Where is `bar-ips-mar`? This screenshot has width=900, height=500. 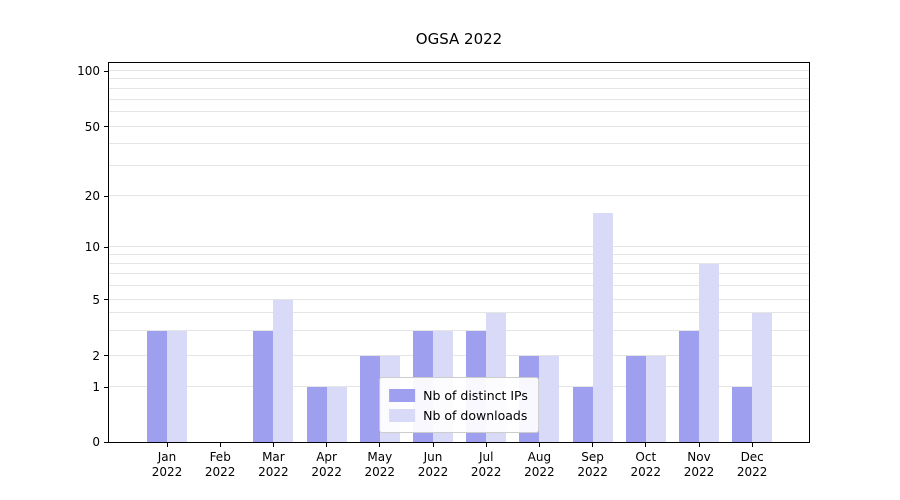 bar-ips-mar is located at coordinates (263, 386).